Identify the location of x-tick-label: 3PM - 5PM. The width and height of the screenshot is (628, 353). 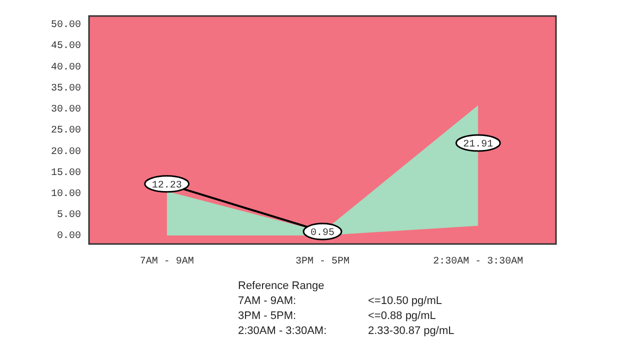
(322, 262).